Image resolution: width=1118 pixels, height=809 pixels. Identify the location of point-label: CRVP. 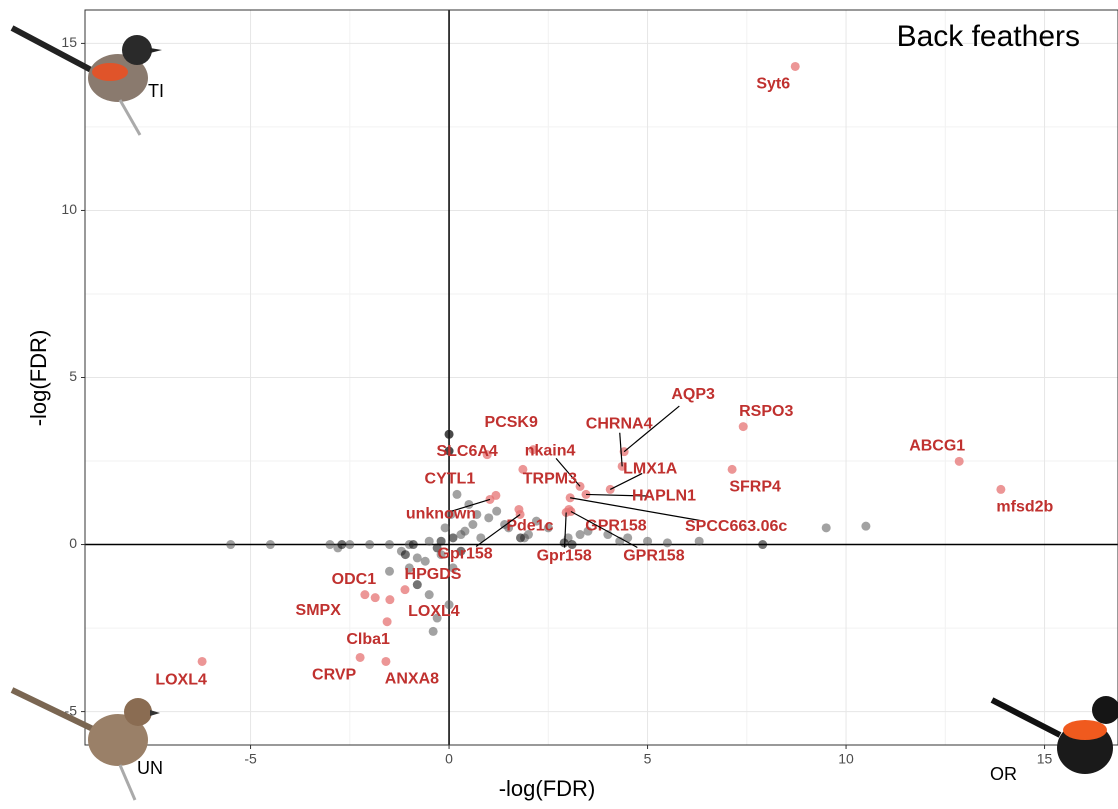
(334, 675).